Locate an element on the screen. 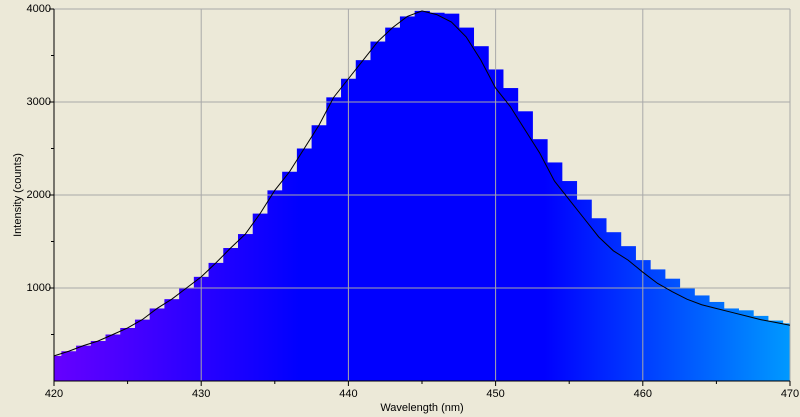  x-tick-label: 420 is located at coordinates (54, 394).